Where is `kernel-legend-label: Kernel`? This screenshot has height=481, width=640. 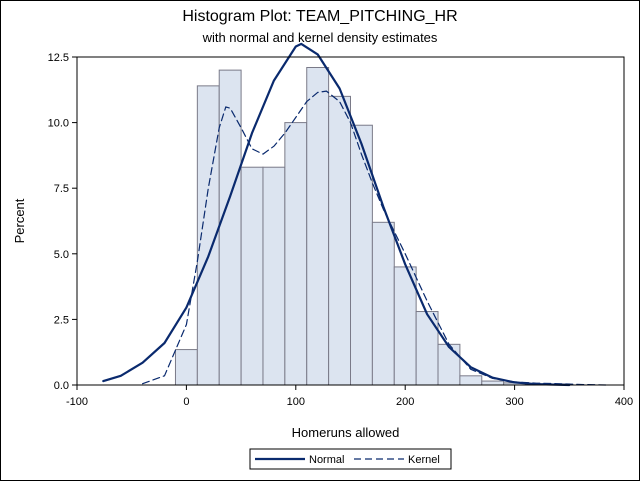
kernel-legend-label: Kernel is located at coordinates (424, 460).